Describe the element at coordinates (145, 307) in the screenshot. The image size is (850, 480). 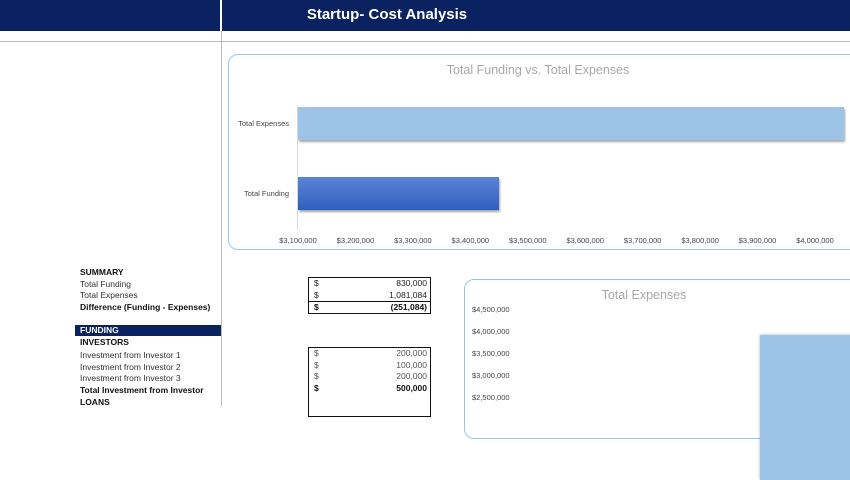
I see `summary-label: Difference (Funding - Expenses)` at that location.